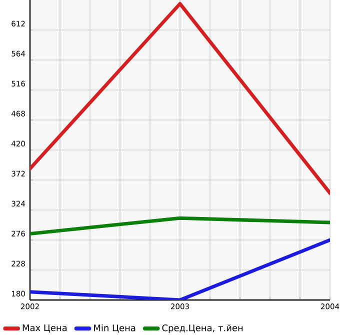  Describe the element at coordinates (202, 329) in the screenshot. I see `legend-label: Сред.Цена, т.йен` at that location.